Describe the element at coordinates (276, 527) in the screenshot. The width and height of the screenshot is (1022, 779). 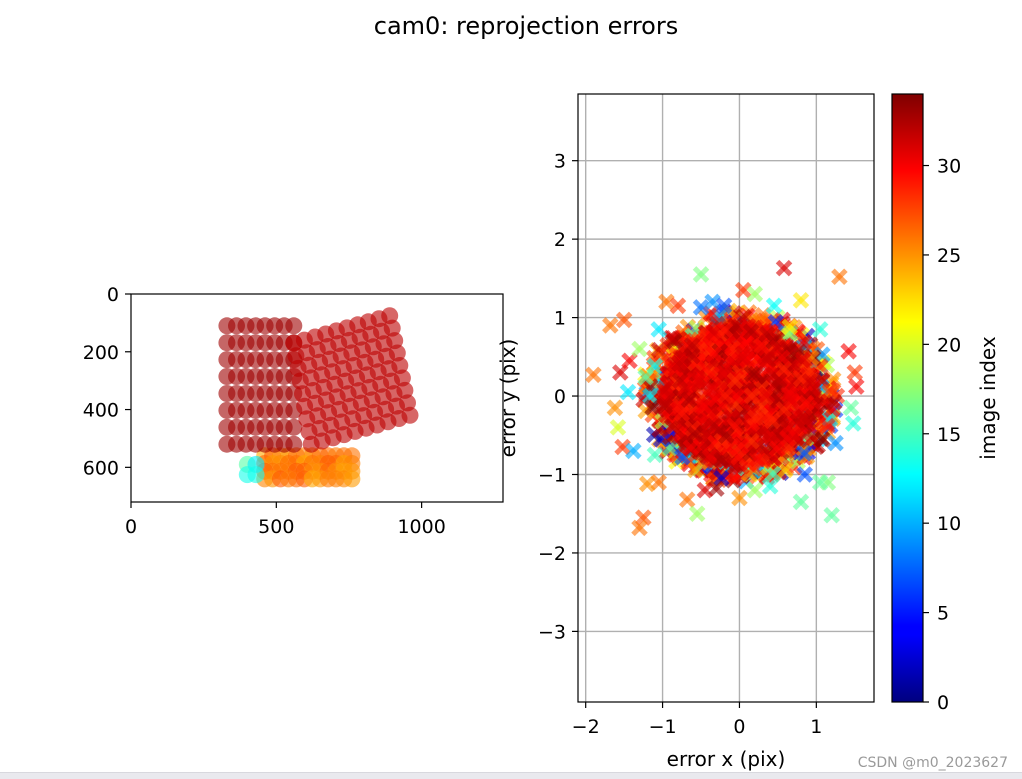
I see `x-tick-label: 500` at that location.